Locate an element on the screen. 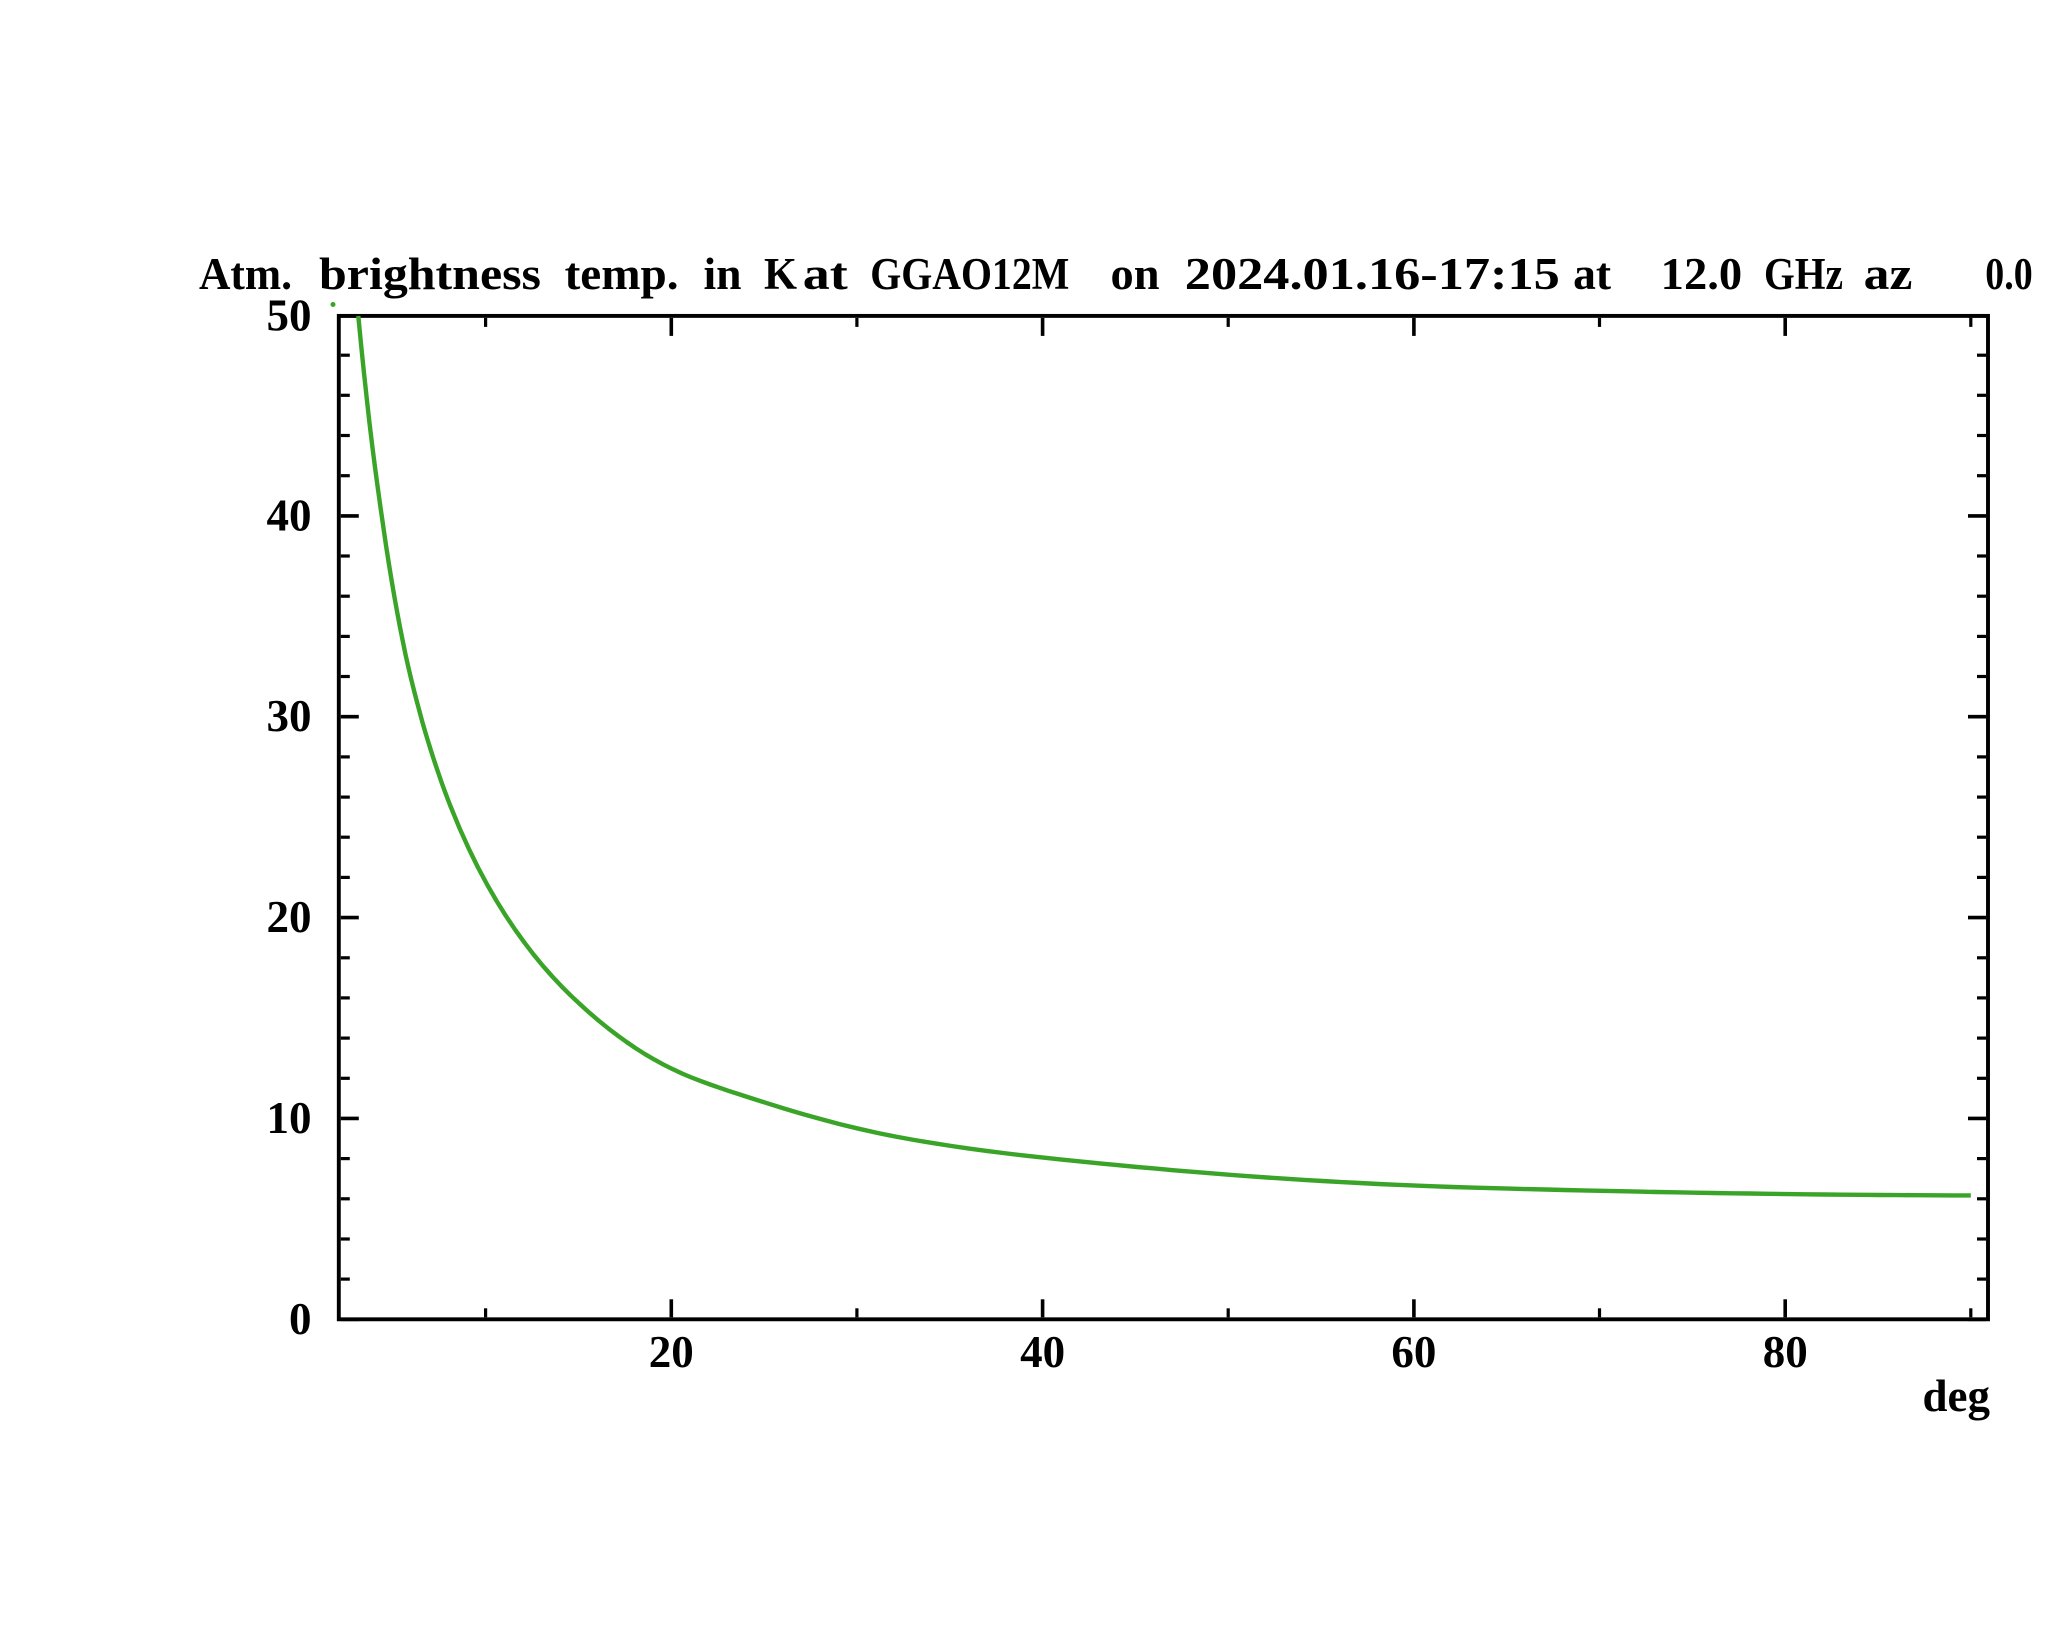  svg-text: GHz is located at coordinates (1803, 274).